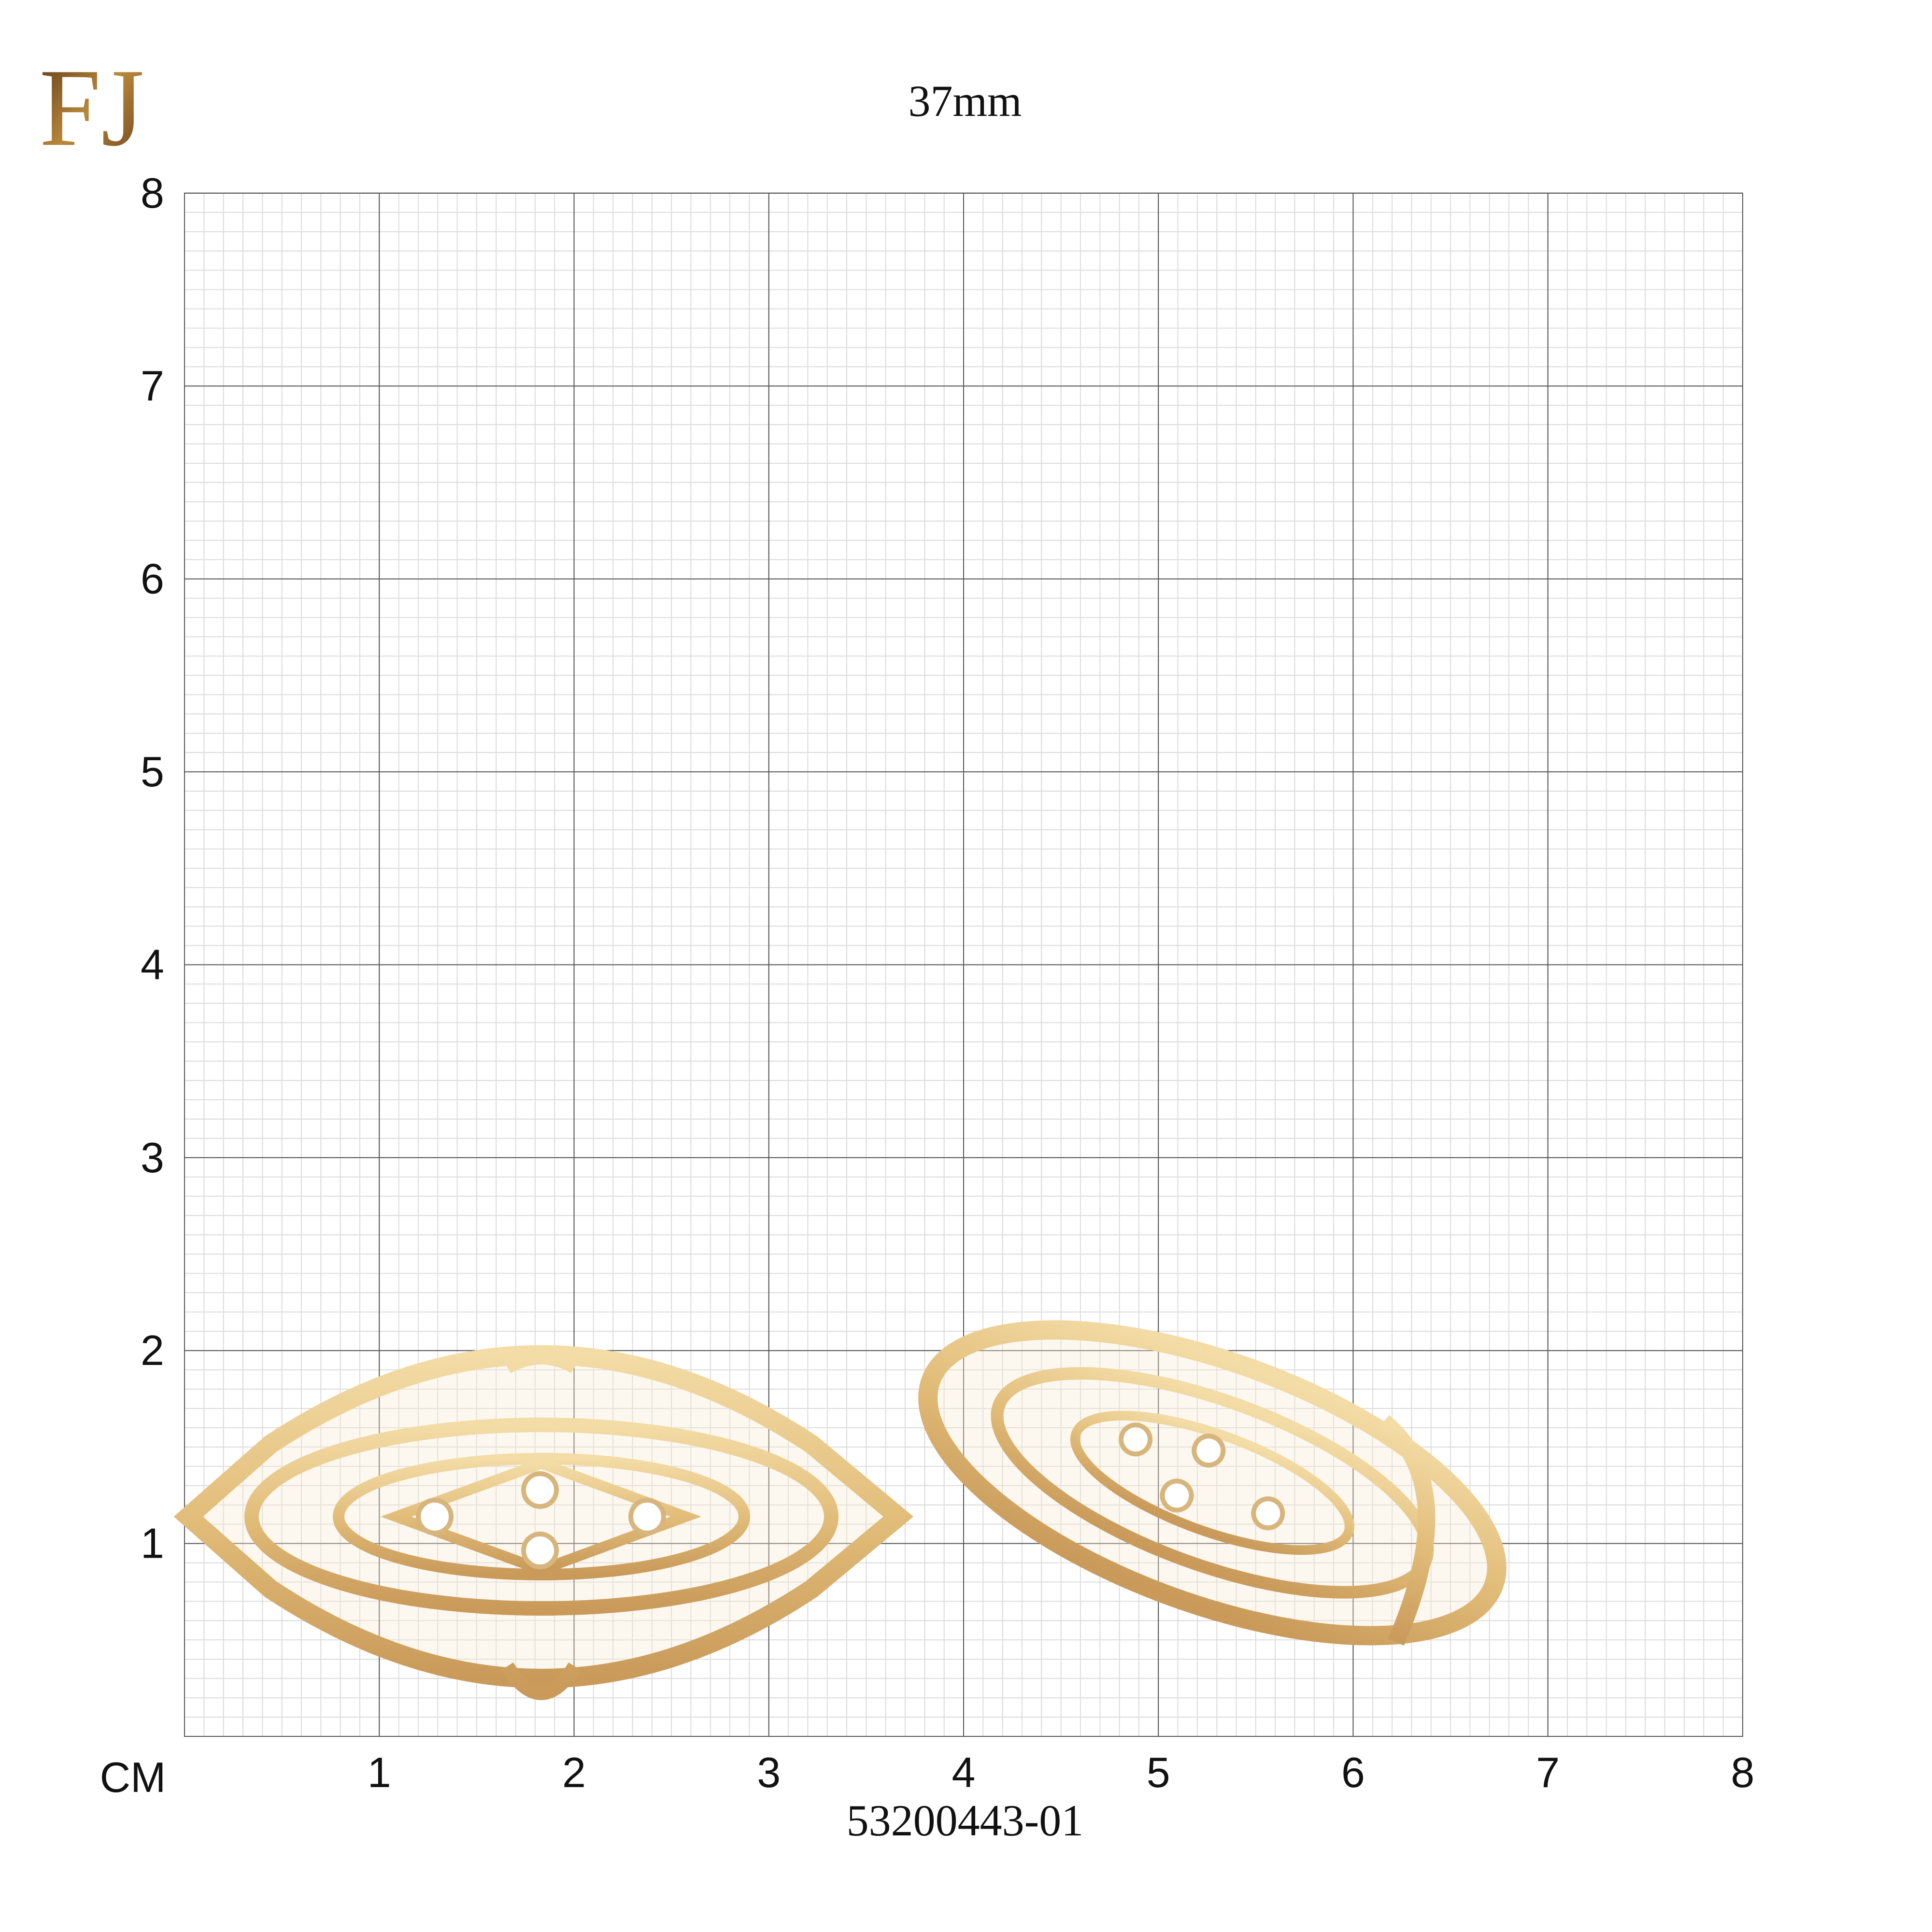 This screenshot has height=1932, width=1932. What do you see at coordinates (152, 1350) in the screenshot?
I see `y-tick-label: 2` at bounding box center [152, 1350].